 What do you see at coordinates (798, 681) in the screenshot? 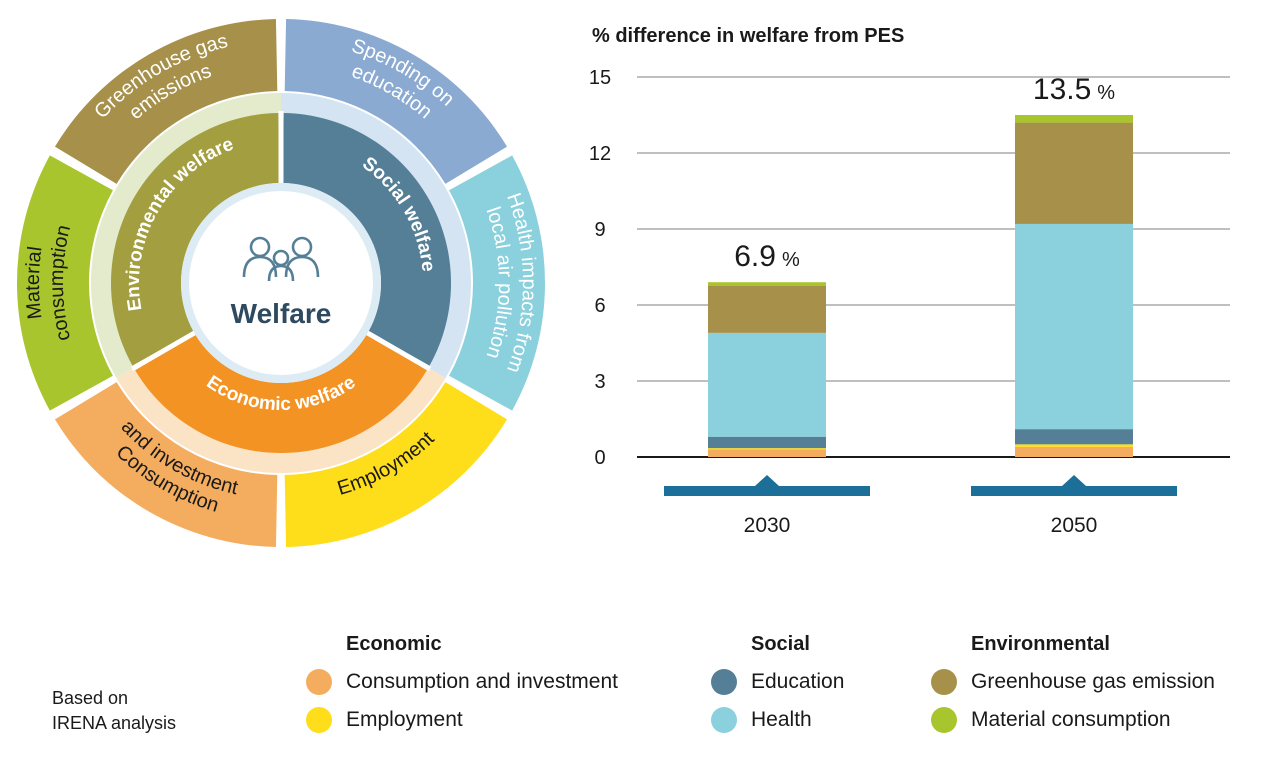
I see `legend-label: Education` at bounding box center [798, 681].